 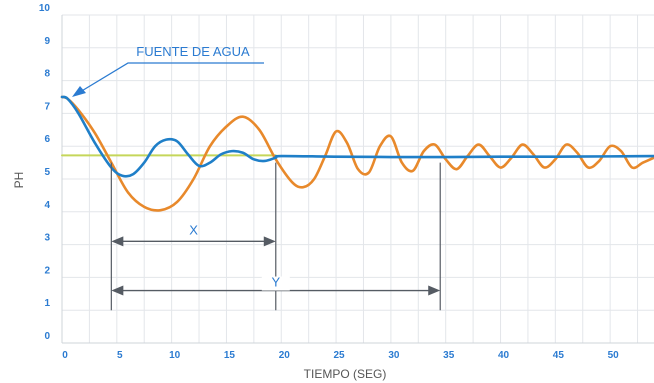 I want to click on x-tick-label: 45, so click(x=559, y=355).